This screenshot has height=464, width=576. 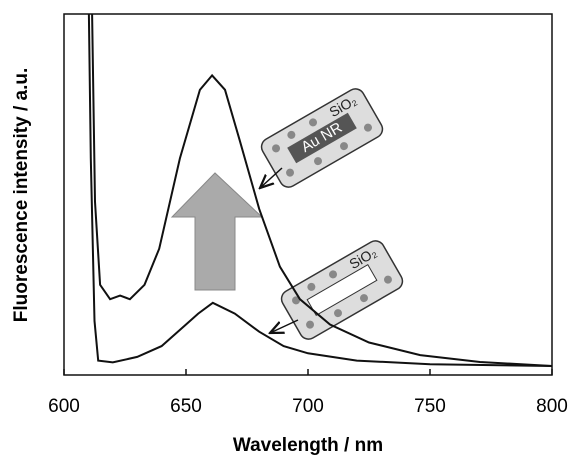 What do you see at coordinates (552, 406) in the screenshot?
I see `x-tick-label: 800` at bounding box center [552, 406].